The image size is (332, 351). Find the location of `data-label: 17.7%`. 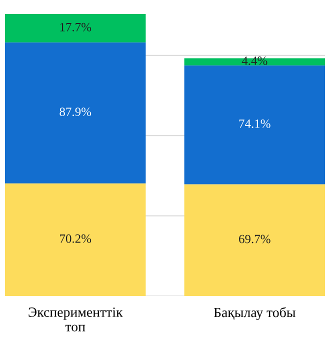

data-label: 17.7% is located at coordinates (76, 27).